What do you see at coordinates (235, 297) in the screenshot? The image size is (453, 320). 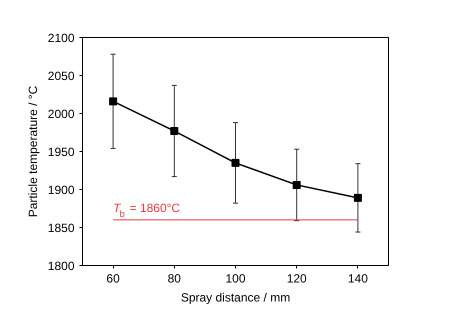 I see `x-axis-title: Spray distance / mm` at bounding box center [235, 297].